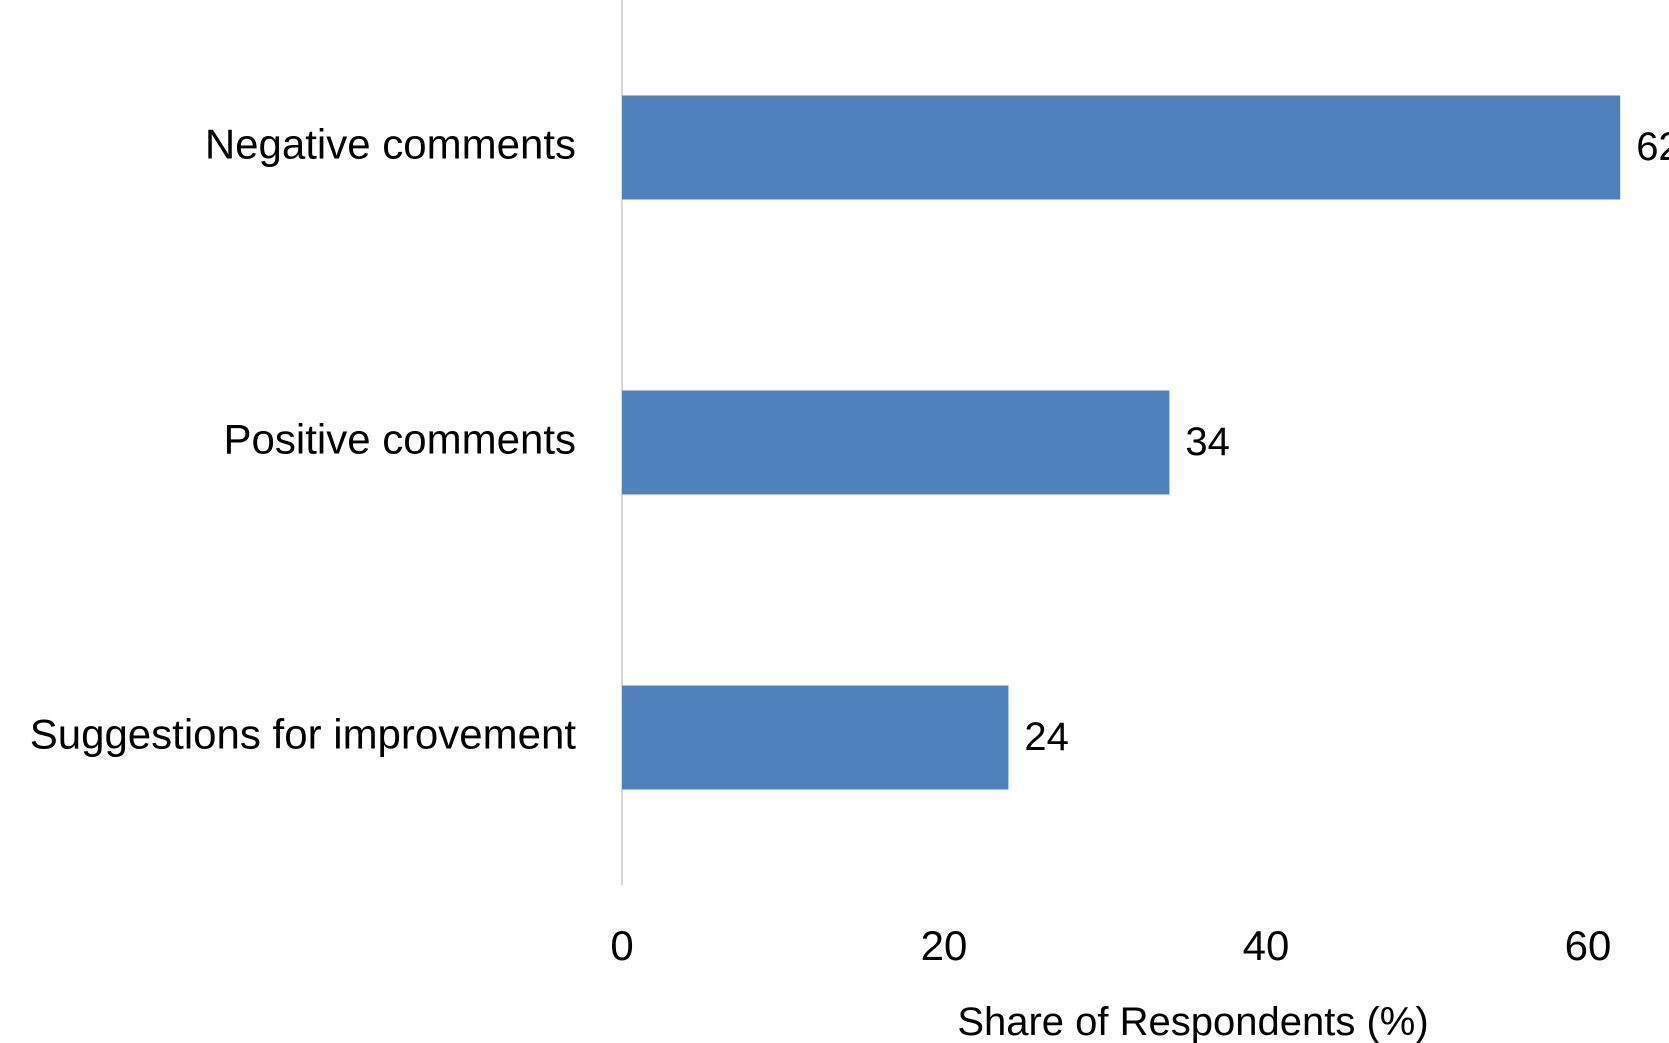  Describe the element at coordinates (303, 734) in the screenshot. I see `category-label: Suggestions for improvement` at that location.